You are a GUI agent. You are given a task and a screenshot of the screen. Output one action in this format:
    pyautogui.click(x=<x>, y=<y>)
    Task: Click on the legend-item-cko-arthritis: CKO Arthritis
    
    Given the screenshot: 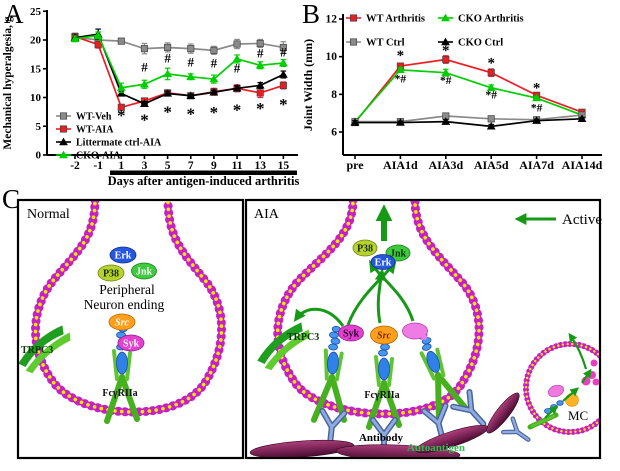 What is the action you would take?
    pyautogui.click(x=481, y=19)
    